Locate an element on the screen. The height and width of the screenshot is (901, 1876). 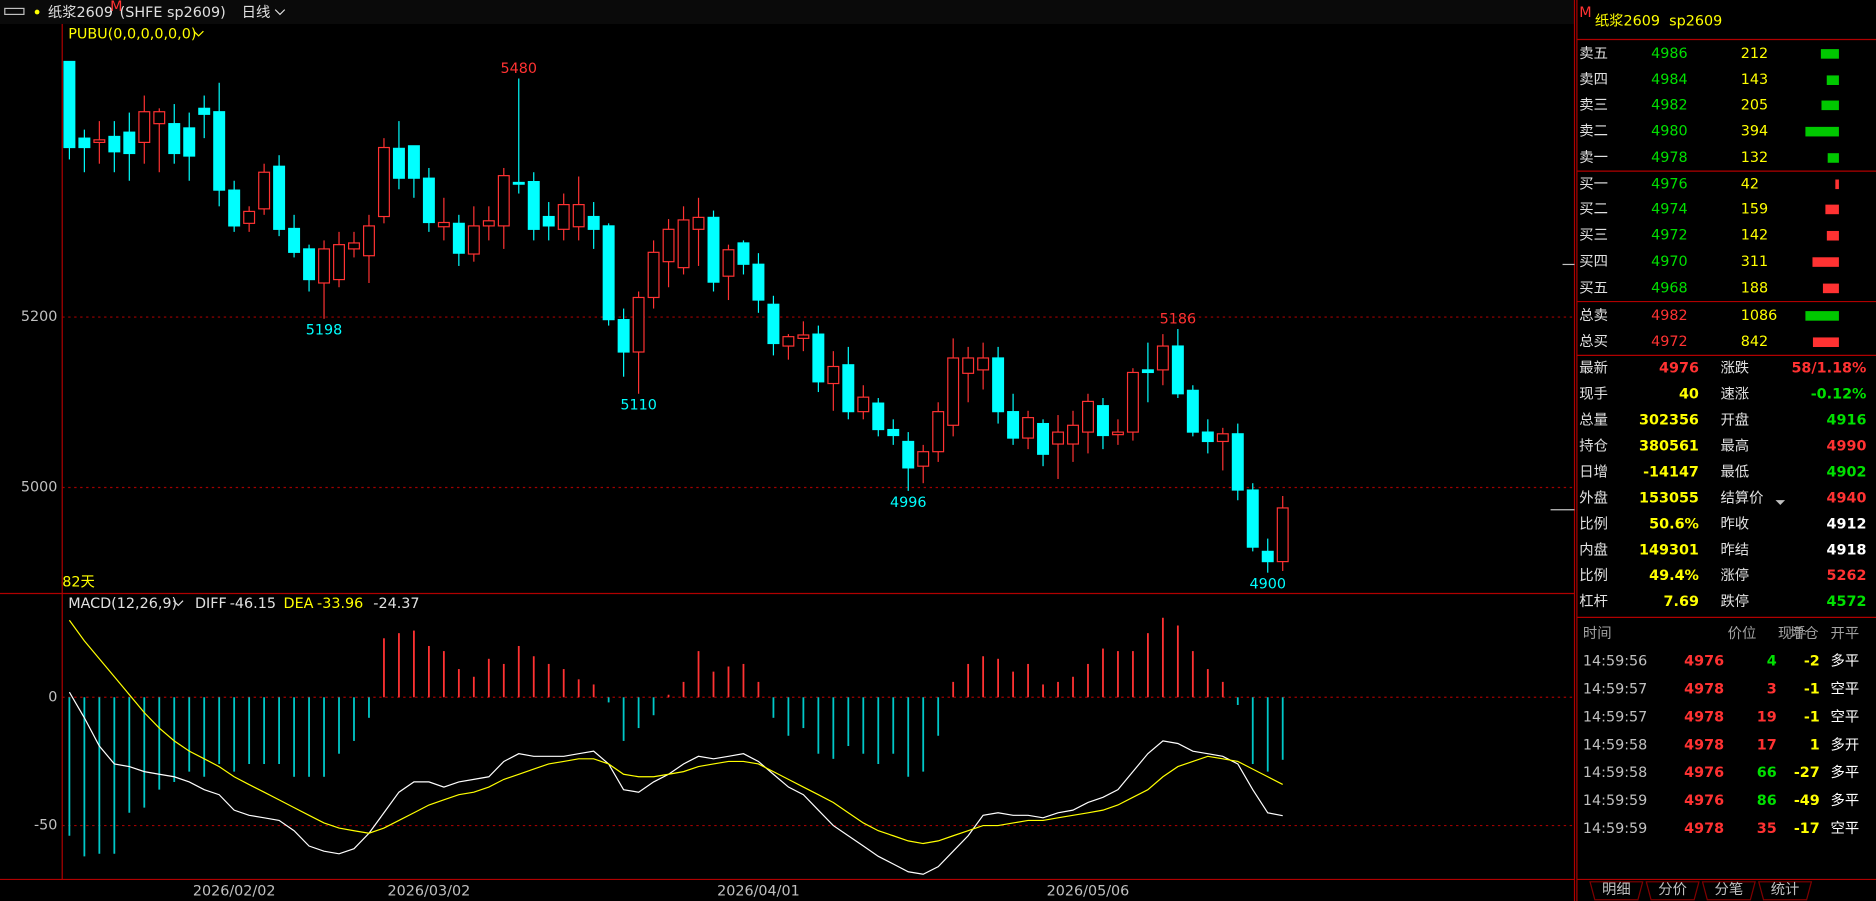
tab: 明细 is located at coordinates (1616, 889).